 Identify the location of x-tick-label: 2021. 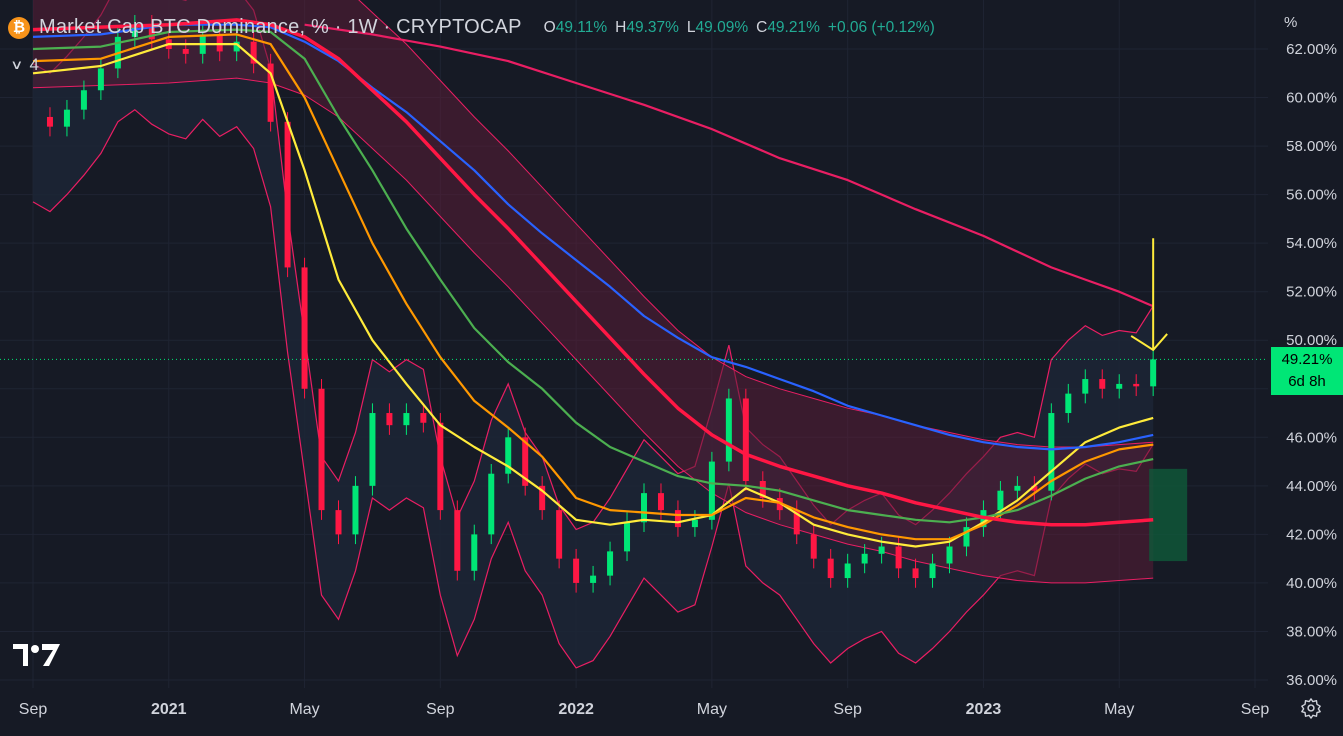
(169, 709).